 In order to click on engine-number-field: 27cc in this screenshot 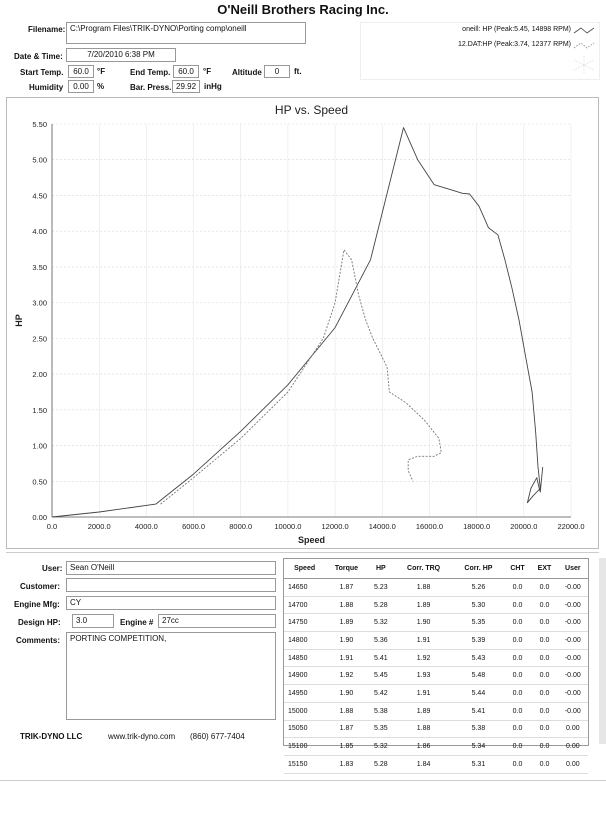, I will do `click(217, 621)`.